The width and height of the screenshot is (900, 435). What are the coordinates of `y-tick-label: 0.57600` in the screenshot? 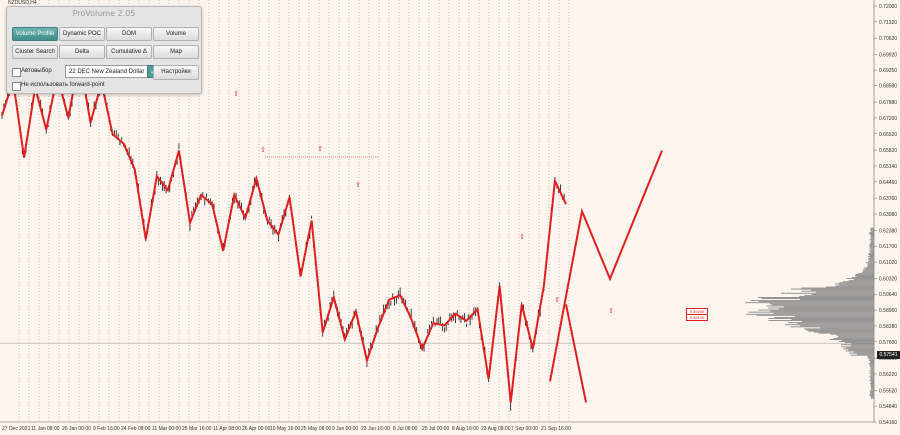 It's located at (888, 343).